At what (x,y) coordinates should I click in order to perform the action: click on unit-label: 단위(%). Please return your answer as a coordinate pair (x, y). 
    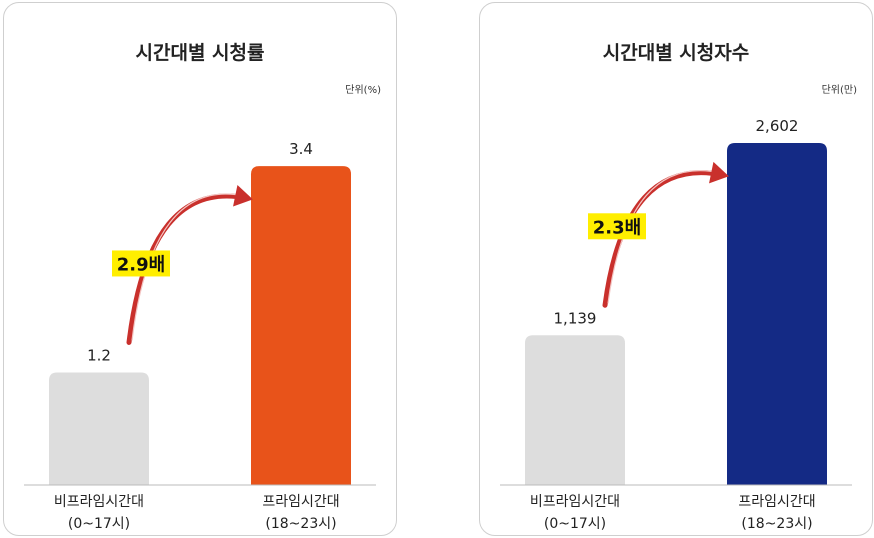
    Looking at the image, I should click on (363, 89).